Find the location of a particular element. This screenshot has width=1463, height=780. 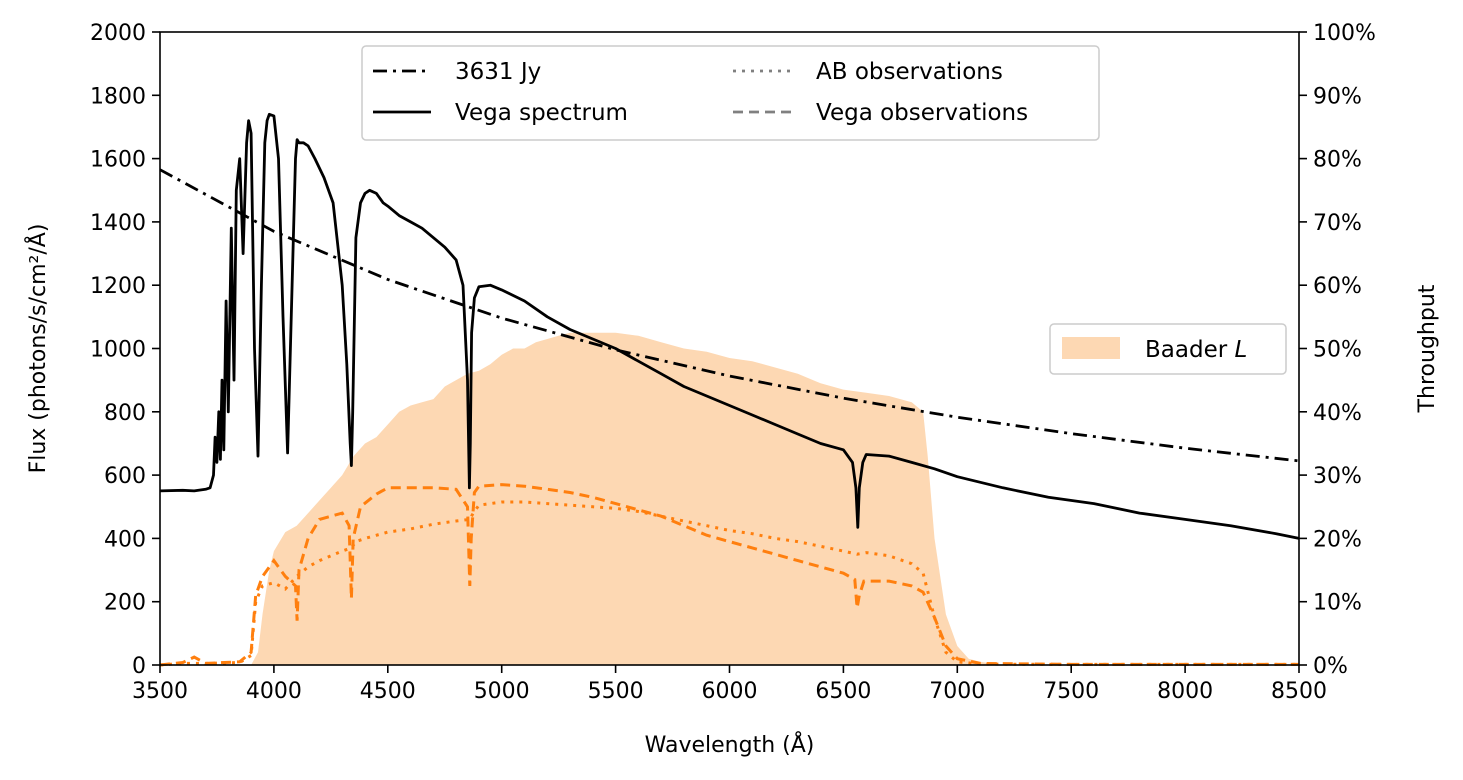

y-left-tick-label-1000: 1000 is located at coordinates (118, 350).